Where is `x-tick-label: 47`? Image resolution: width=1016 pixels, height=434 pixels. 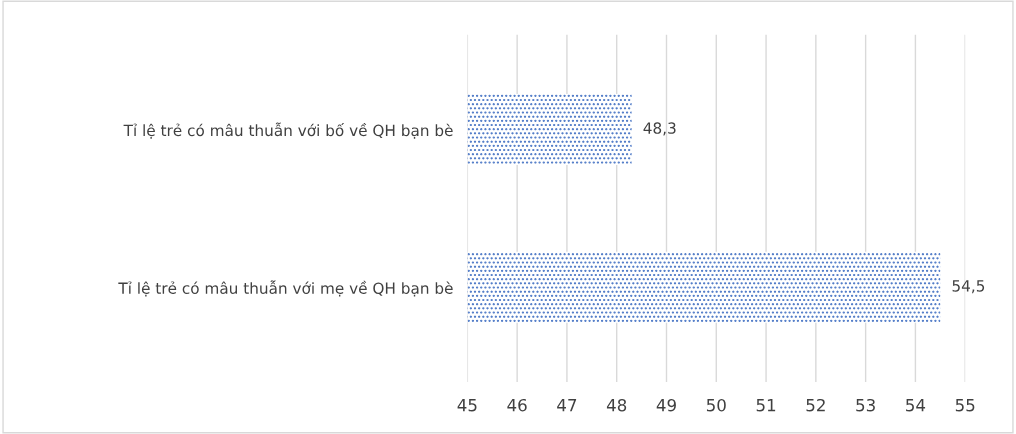
x-tick-label: 47 is located at coordinates (567, 405).